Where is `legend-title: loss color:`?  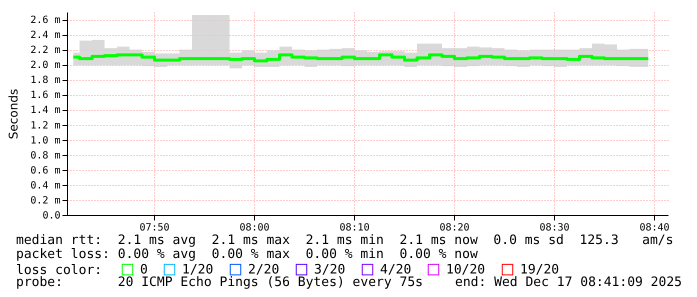
legend-title: loss color: is located at coordinates (59, 270).